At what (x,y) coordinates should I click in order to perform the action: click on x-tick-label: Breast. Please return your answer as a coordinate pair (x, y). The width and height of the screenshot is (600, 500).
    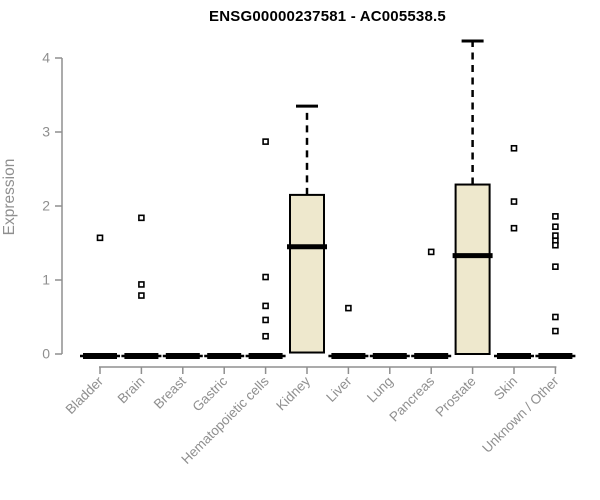
    Looking at the image, I should click on (170, 392).